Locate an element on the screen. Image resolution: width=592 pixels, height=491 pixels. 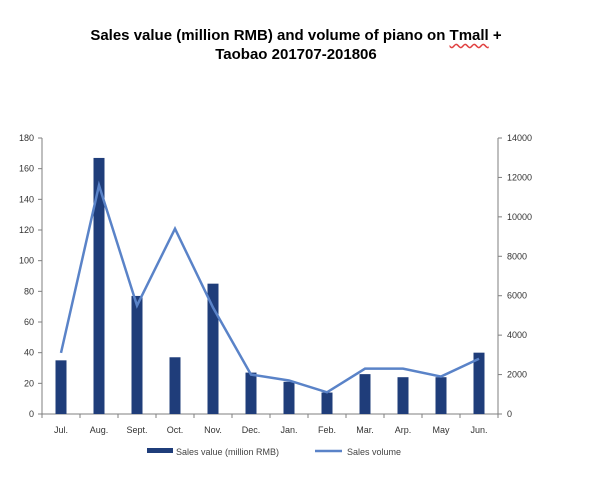
legend-label-line: Sales volume is located at coordinates (374, 452).